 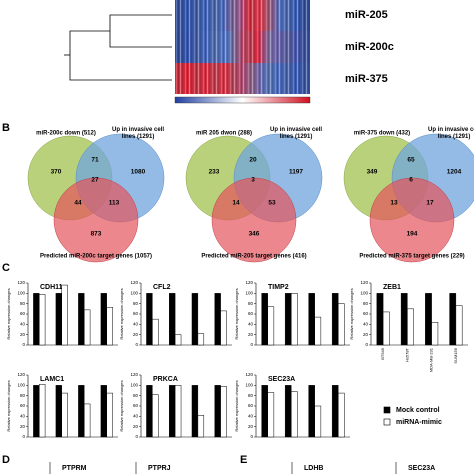 I want to click on chart-title: CDH11, so click(x=51, y=287).